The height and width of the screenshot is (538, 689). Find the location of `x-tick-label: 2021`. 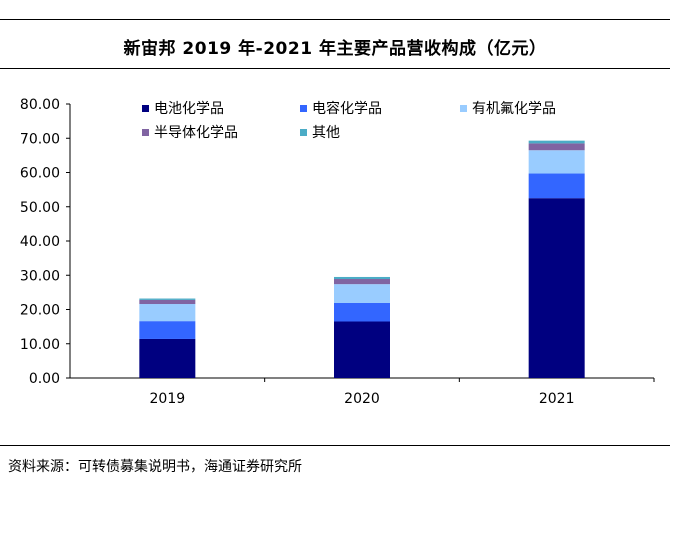

x-tick-label: 2021 is located at coordinates (557, 399).